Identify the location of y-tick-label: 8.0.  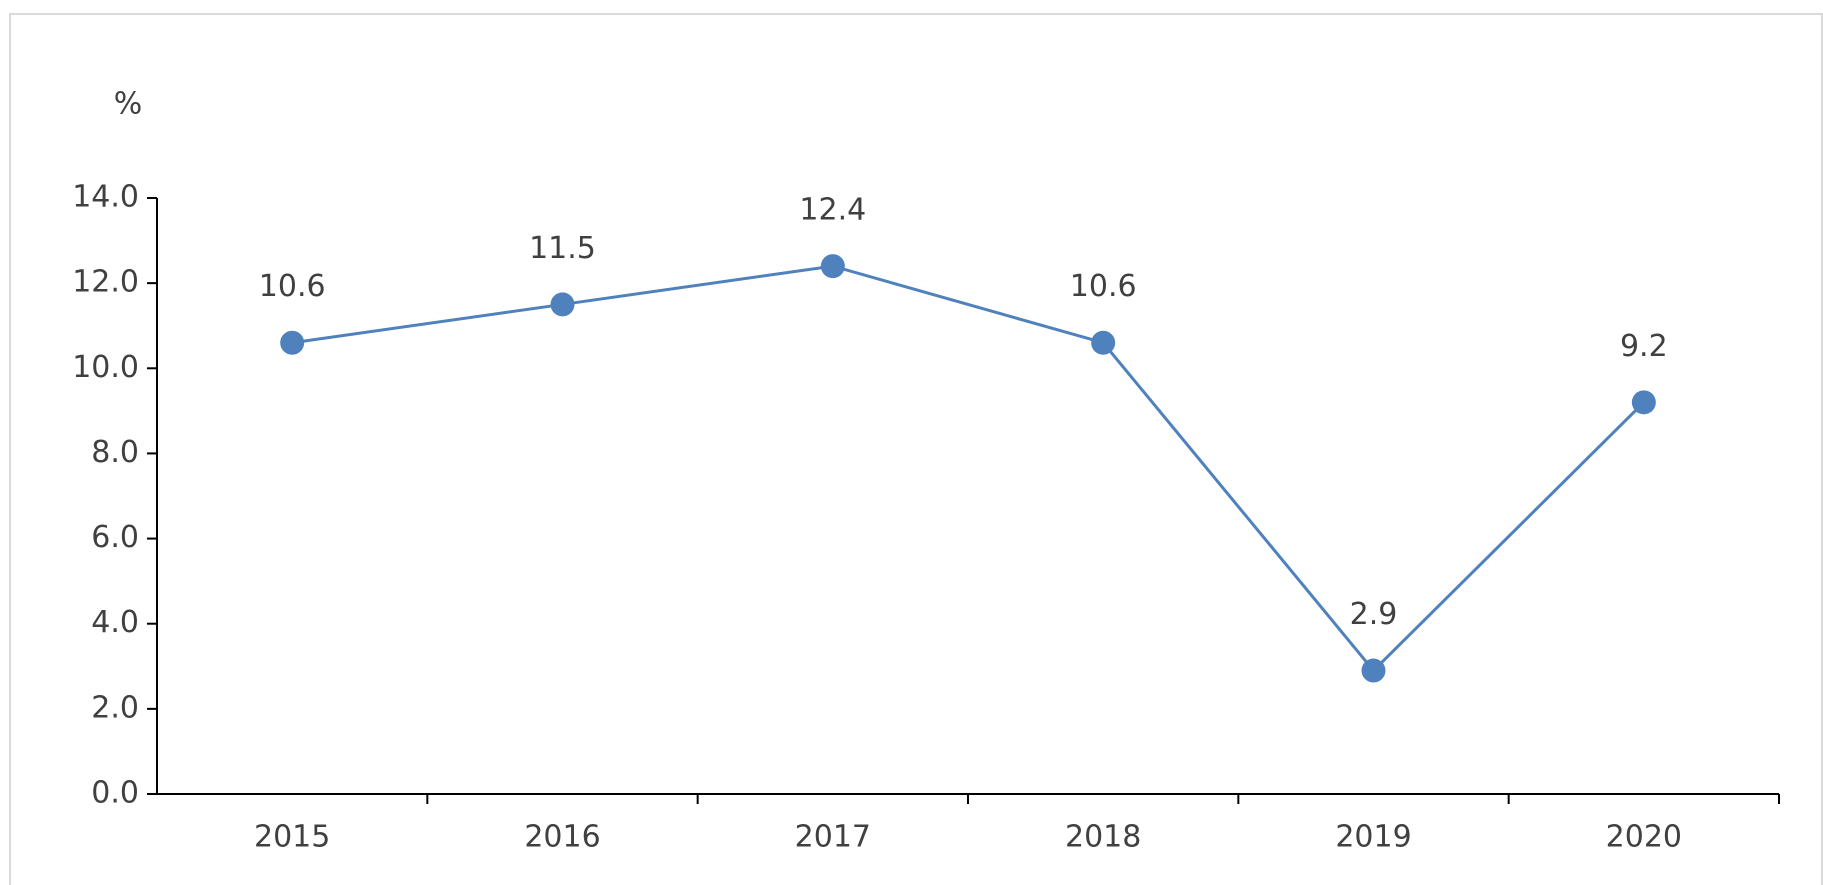
(115, 452).